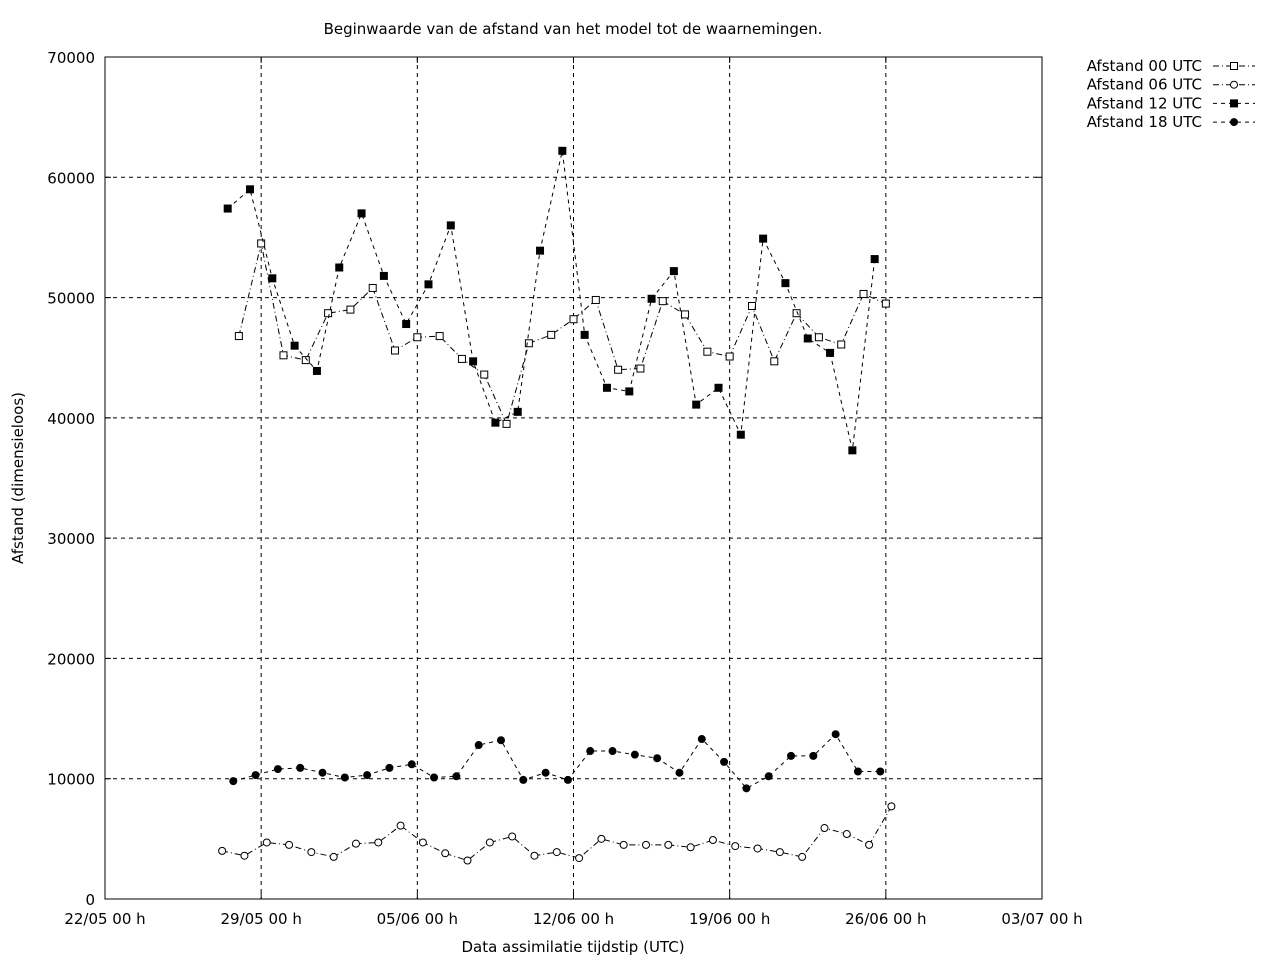 This screenshot has width=1280, height=960. Describe the element at coordinates (1144, 85) in the screenshot. I see `legend-label: Afstand 06 UTC` at that location.